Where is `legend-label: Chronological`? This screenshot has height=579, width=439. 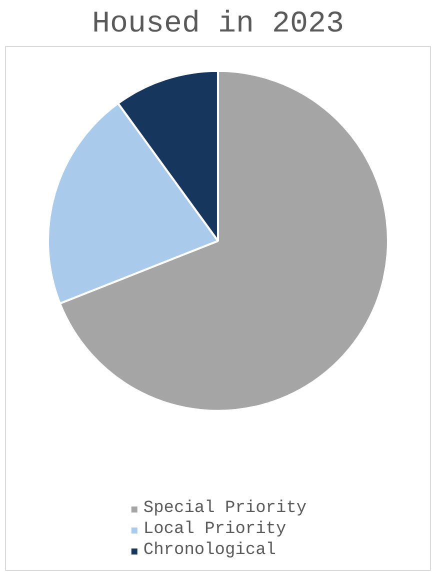 legend-label: Chronological is located at coordinates (209, 550).